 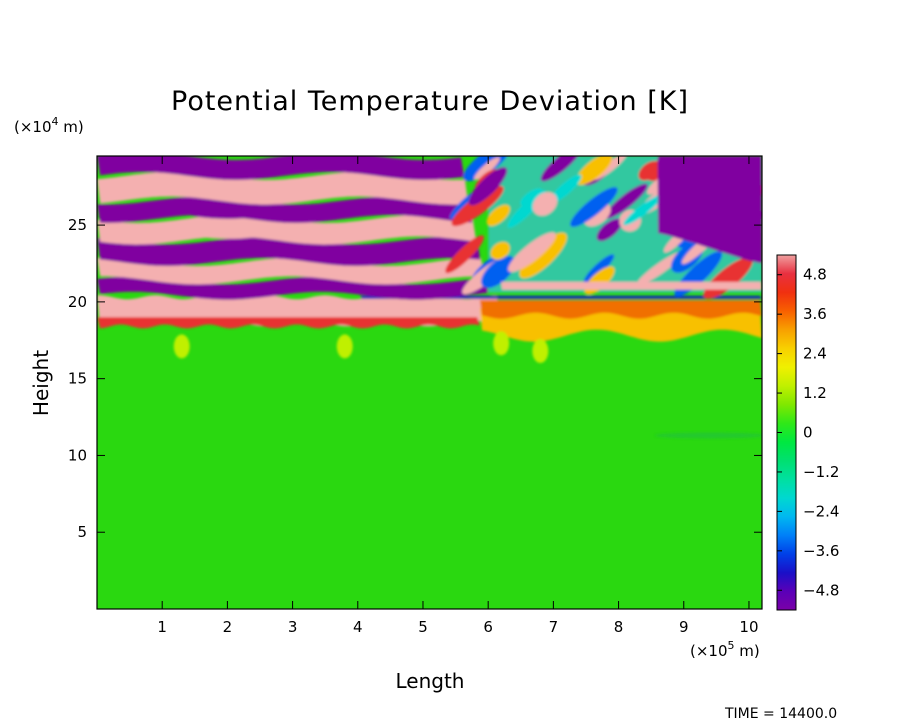 I want to click on y-axis-unit: (×104 m), so click(x=49, y=125).